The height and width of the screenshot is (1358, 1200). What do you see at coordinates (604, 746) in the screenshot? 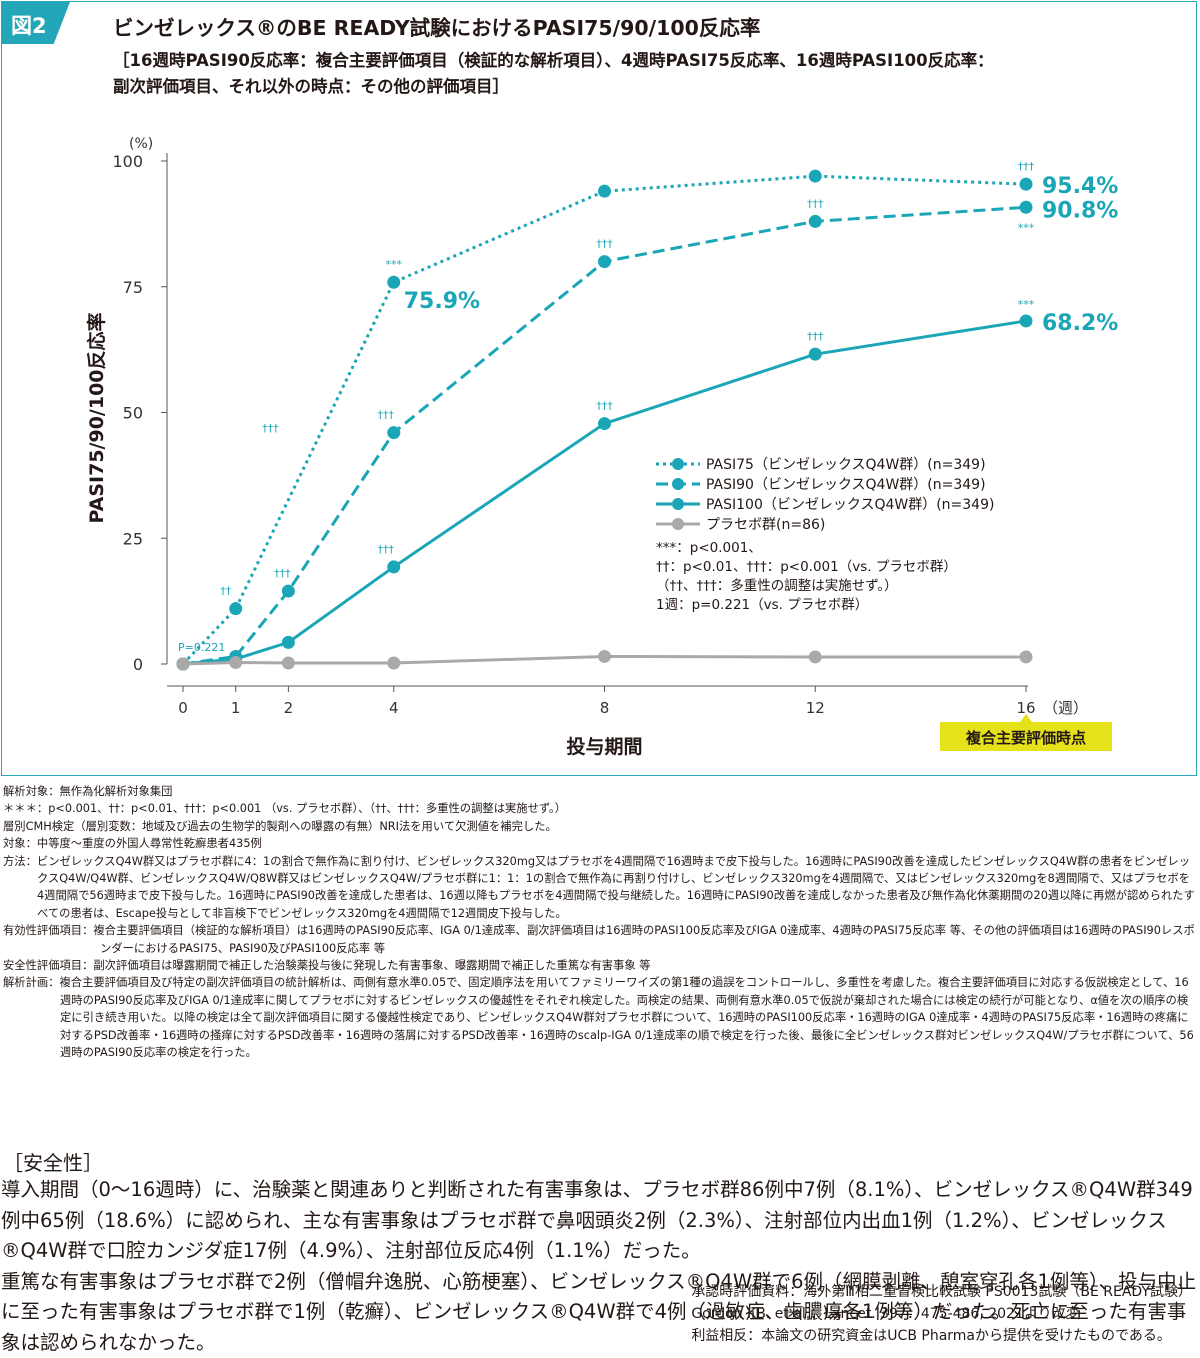
I see `x-axis-label: 投与期間` at bounding box center [604, 746].